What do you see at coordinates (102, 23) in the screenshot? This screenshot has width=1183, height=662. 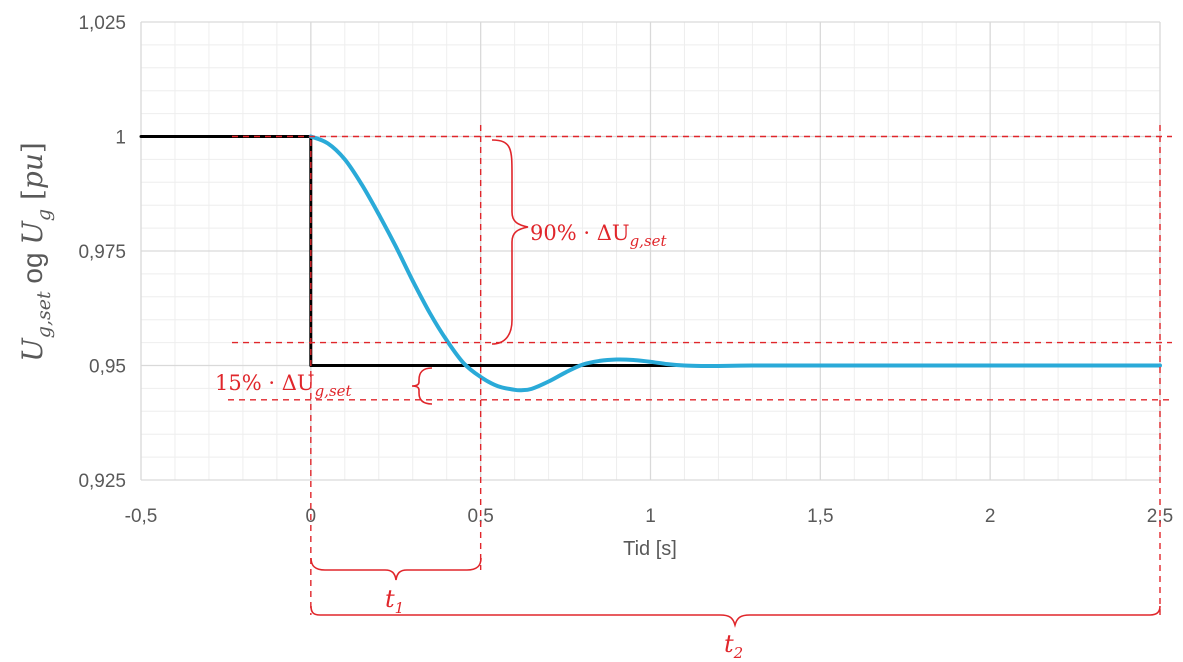 I see `y-tick-label: 1,025` at bounding box center [102, 23].